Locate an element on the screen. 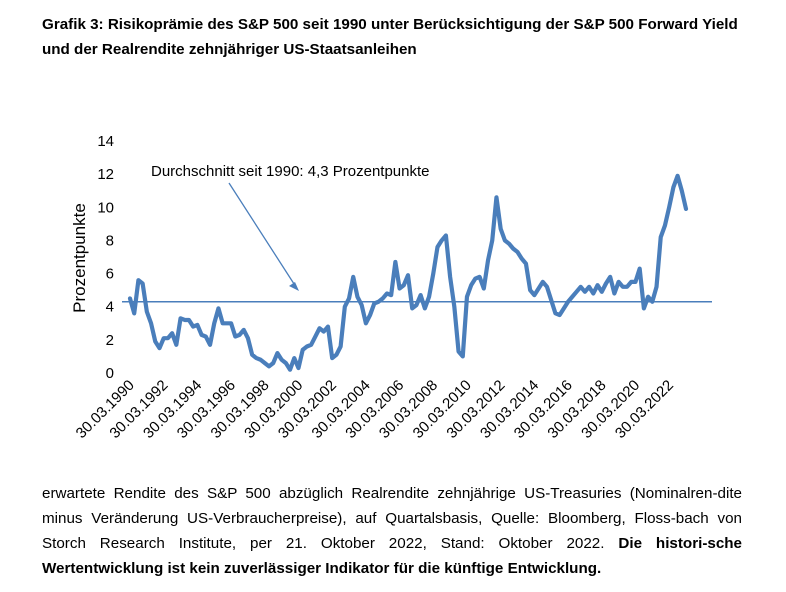 This screenshot has width=786, height=592. y-tick-label: 6 is located at coordinates (110, 274).